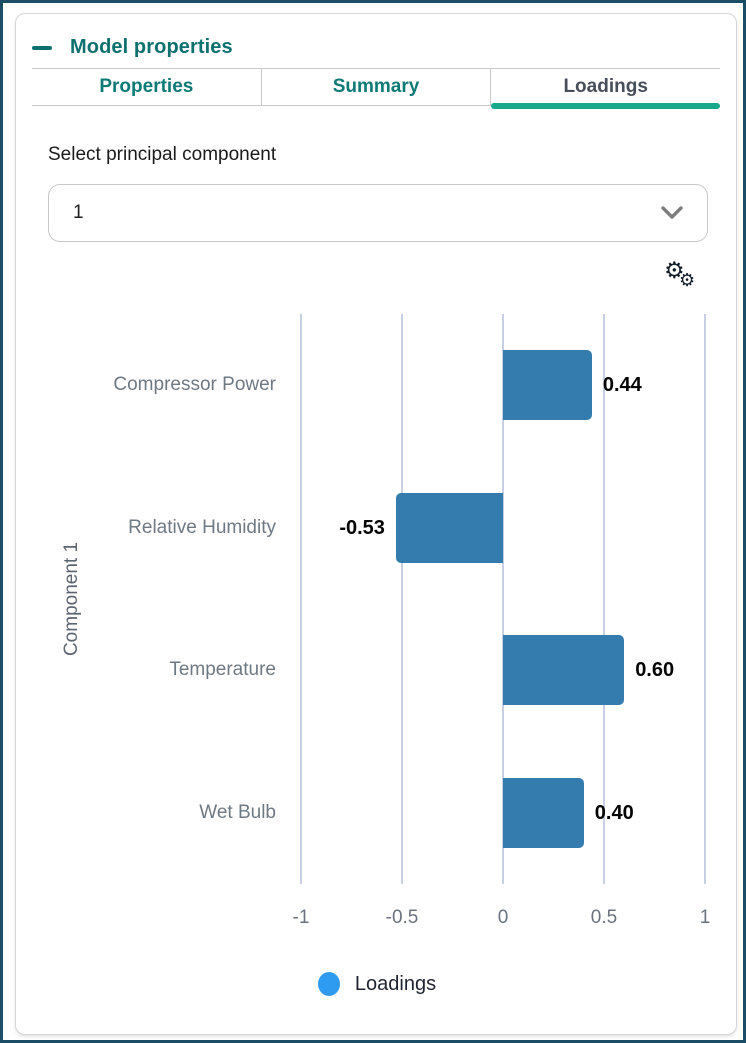 This screenshot has height=1043, width=746. What do you see at coordinates (71, 599) in the screenshot?
I see `y-axis-title: Component 1` at bounding box center [71, 599].